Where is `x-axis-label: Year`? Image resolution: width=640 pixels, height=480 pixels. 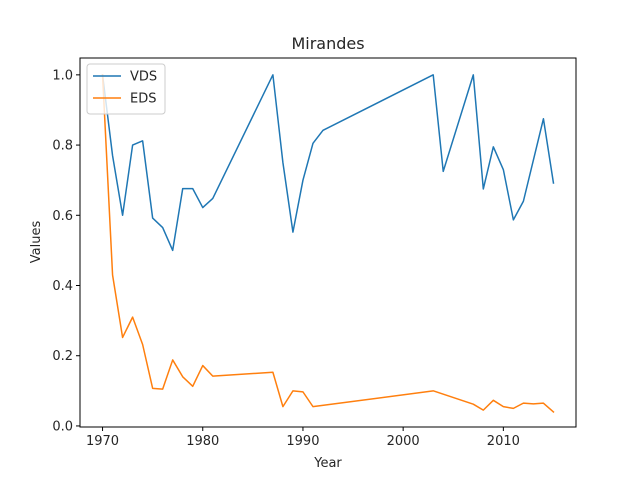 x-axis-label: Year is located at coordinates (327, 463).